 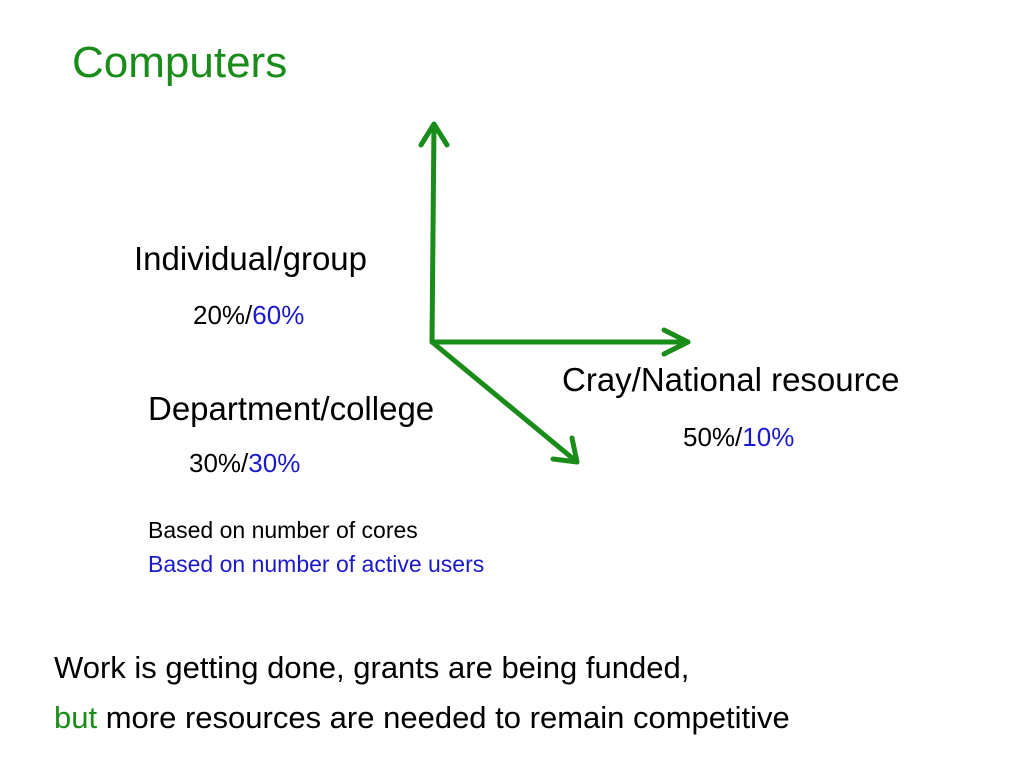 I want to click on department-cores-pct: 30%, so click(x=215, y=463).